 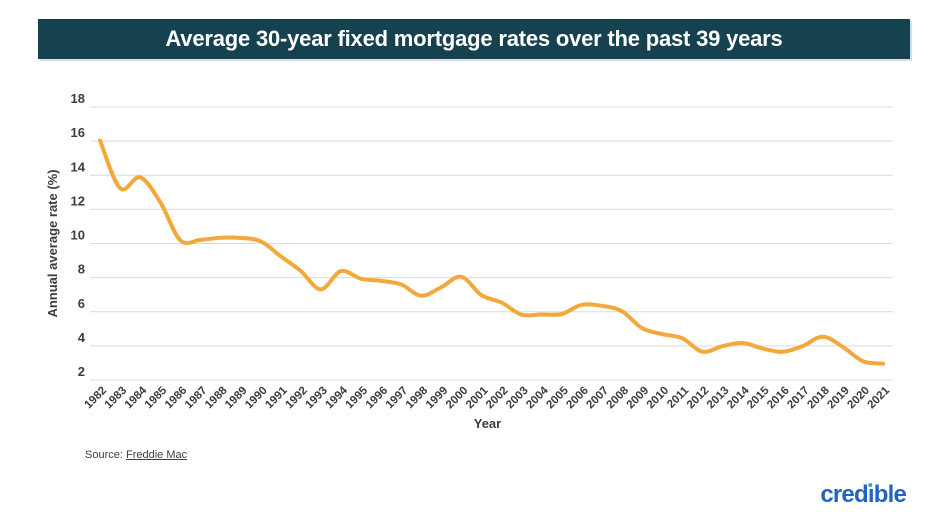 I want to click on x-tick-label: 2012, so click(x=698, y=398).